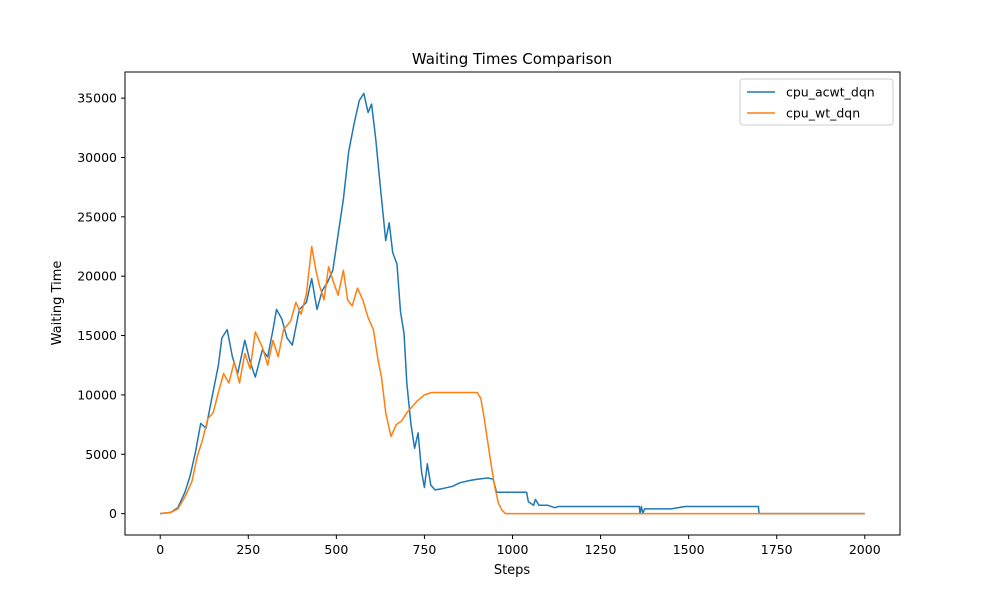 The width and height of the screenshot is (1000, 600). I want to click on legend-box, so click(816, 102).